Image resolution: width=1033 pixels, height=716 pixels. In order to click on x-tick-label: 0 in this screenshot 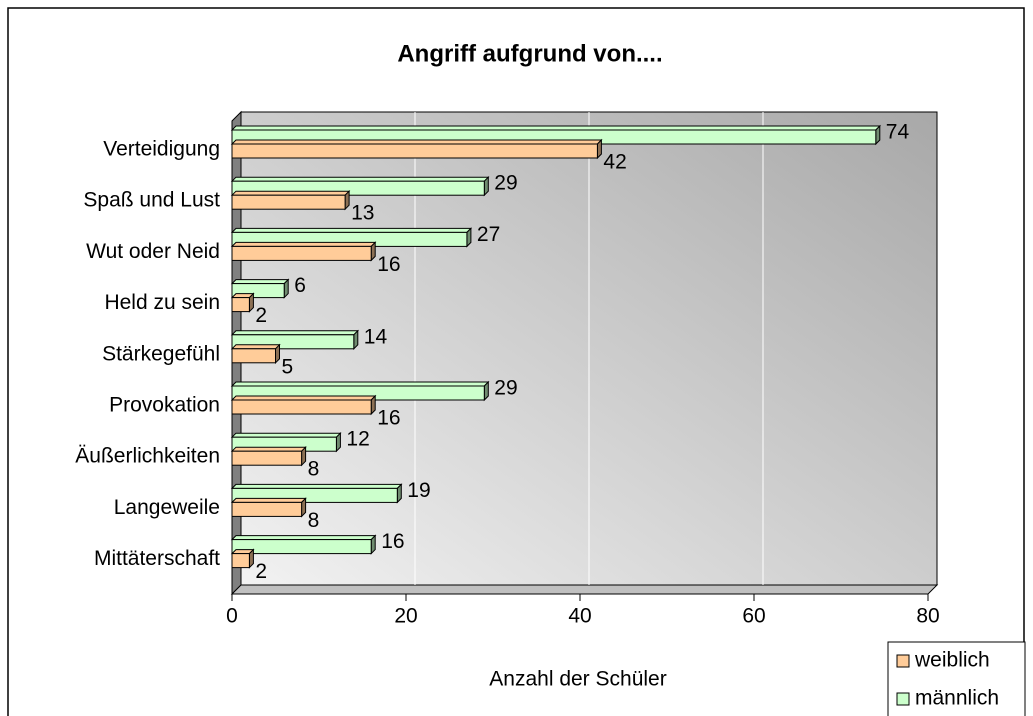, I will do `click(232, 616)`.